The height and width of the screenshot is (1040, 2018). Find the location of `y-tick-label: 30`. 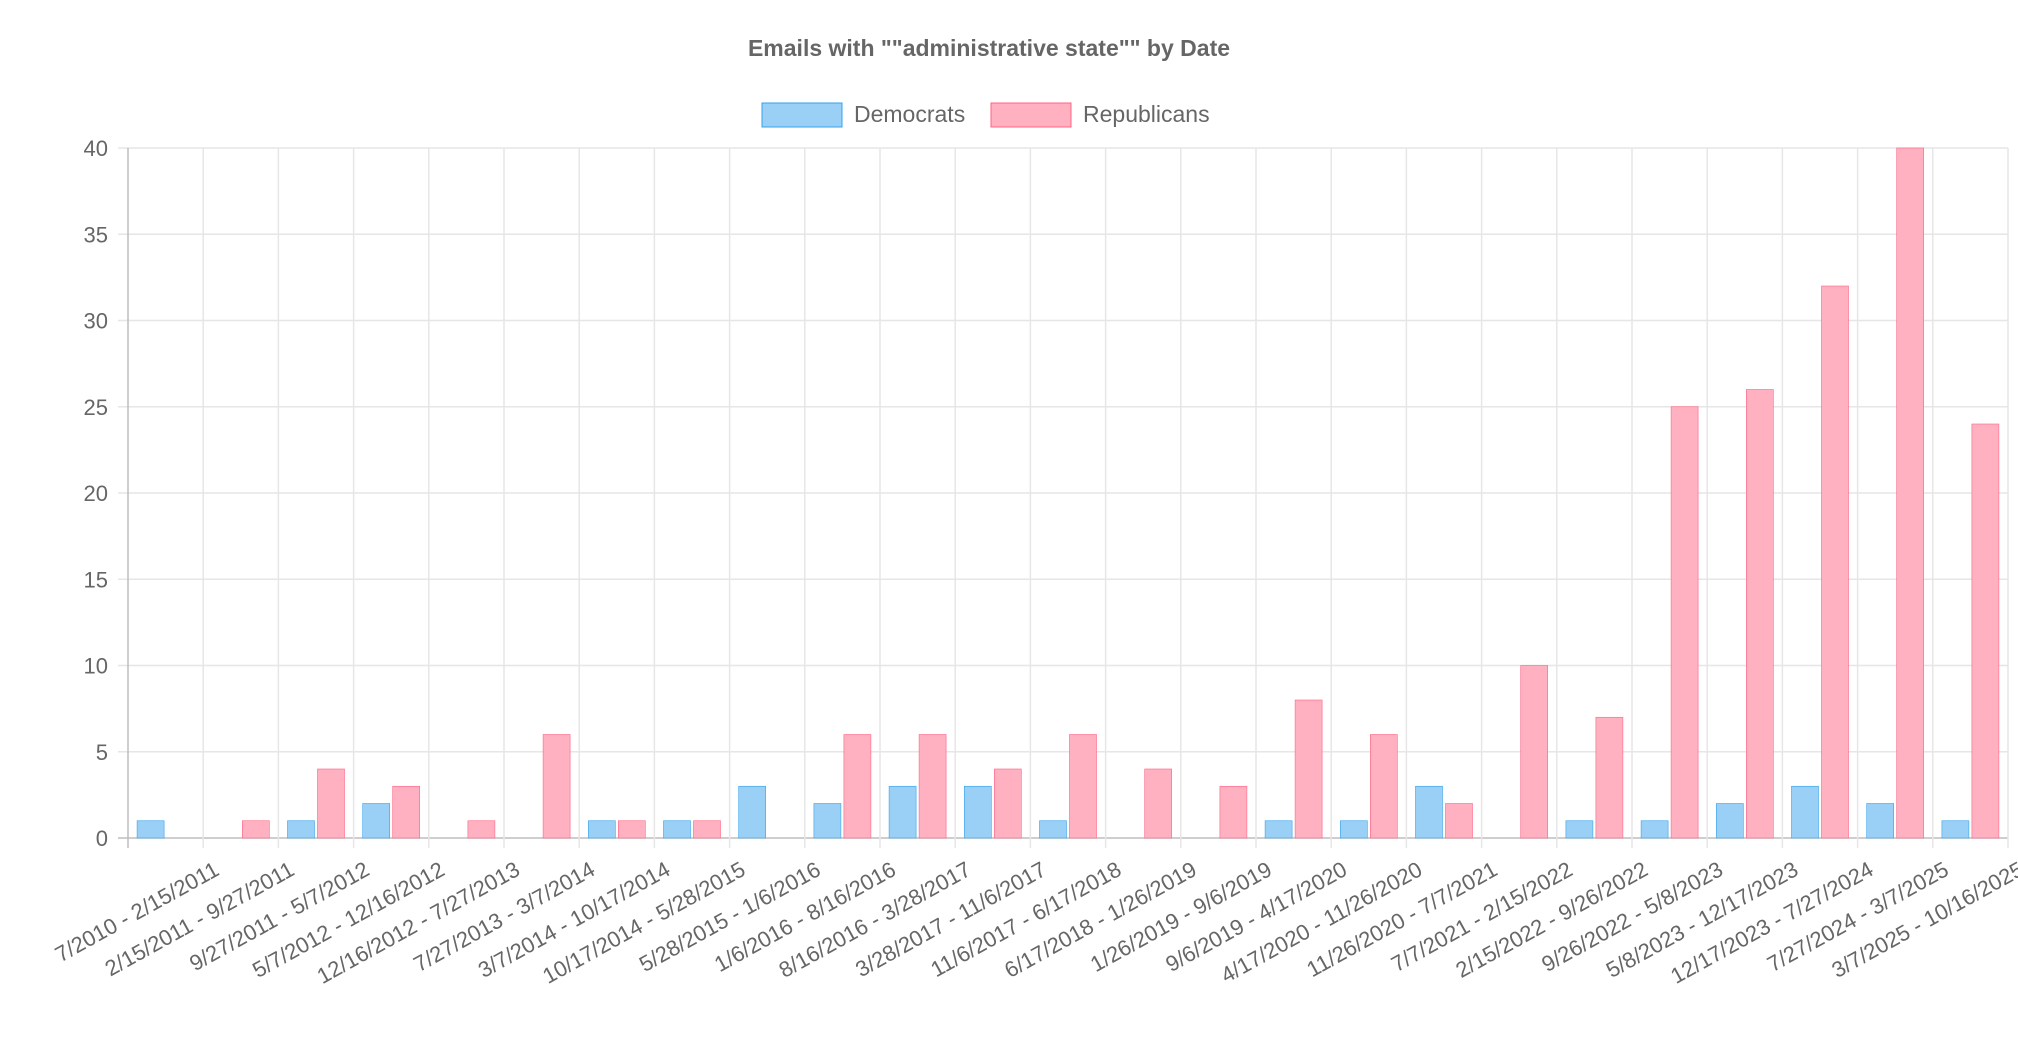

y-tick-label: 30 is located at coordinates (96, 321).